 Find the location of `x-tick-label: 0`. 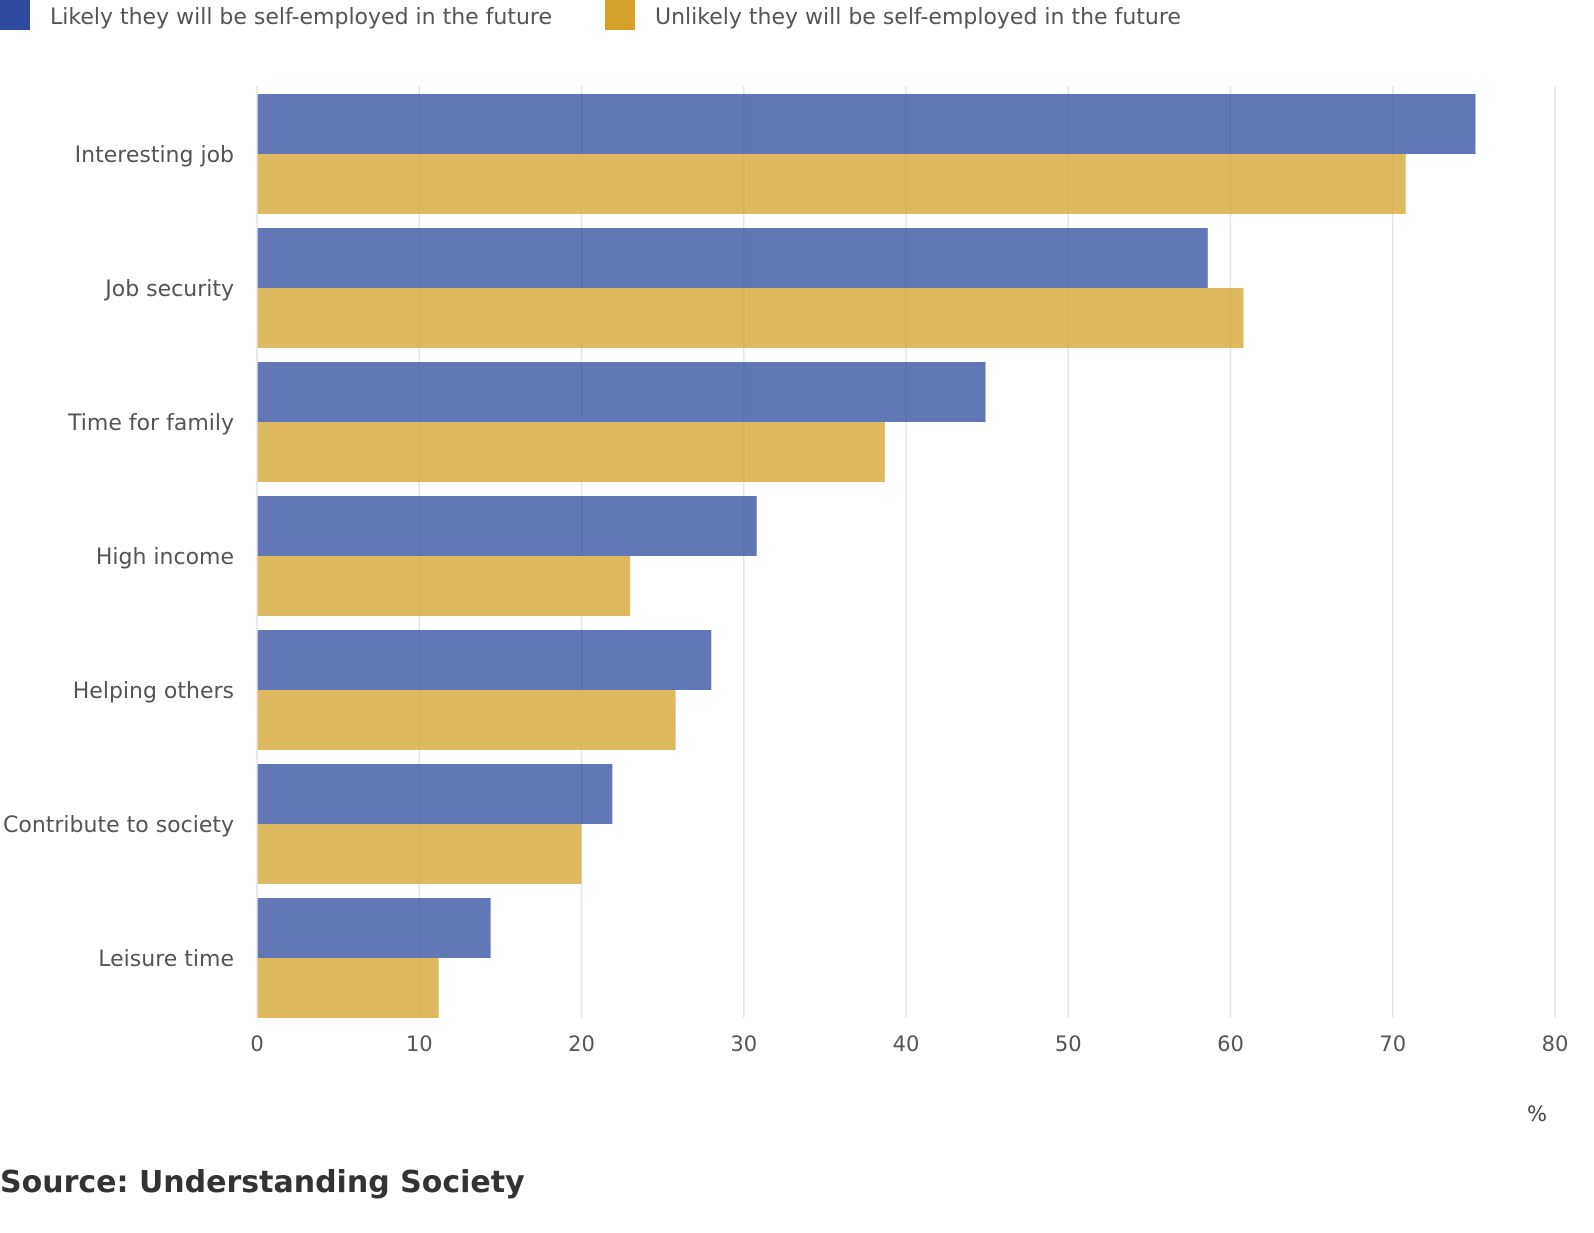

x-tick-label: 0 is located at coordinates (256, 1044).